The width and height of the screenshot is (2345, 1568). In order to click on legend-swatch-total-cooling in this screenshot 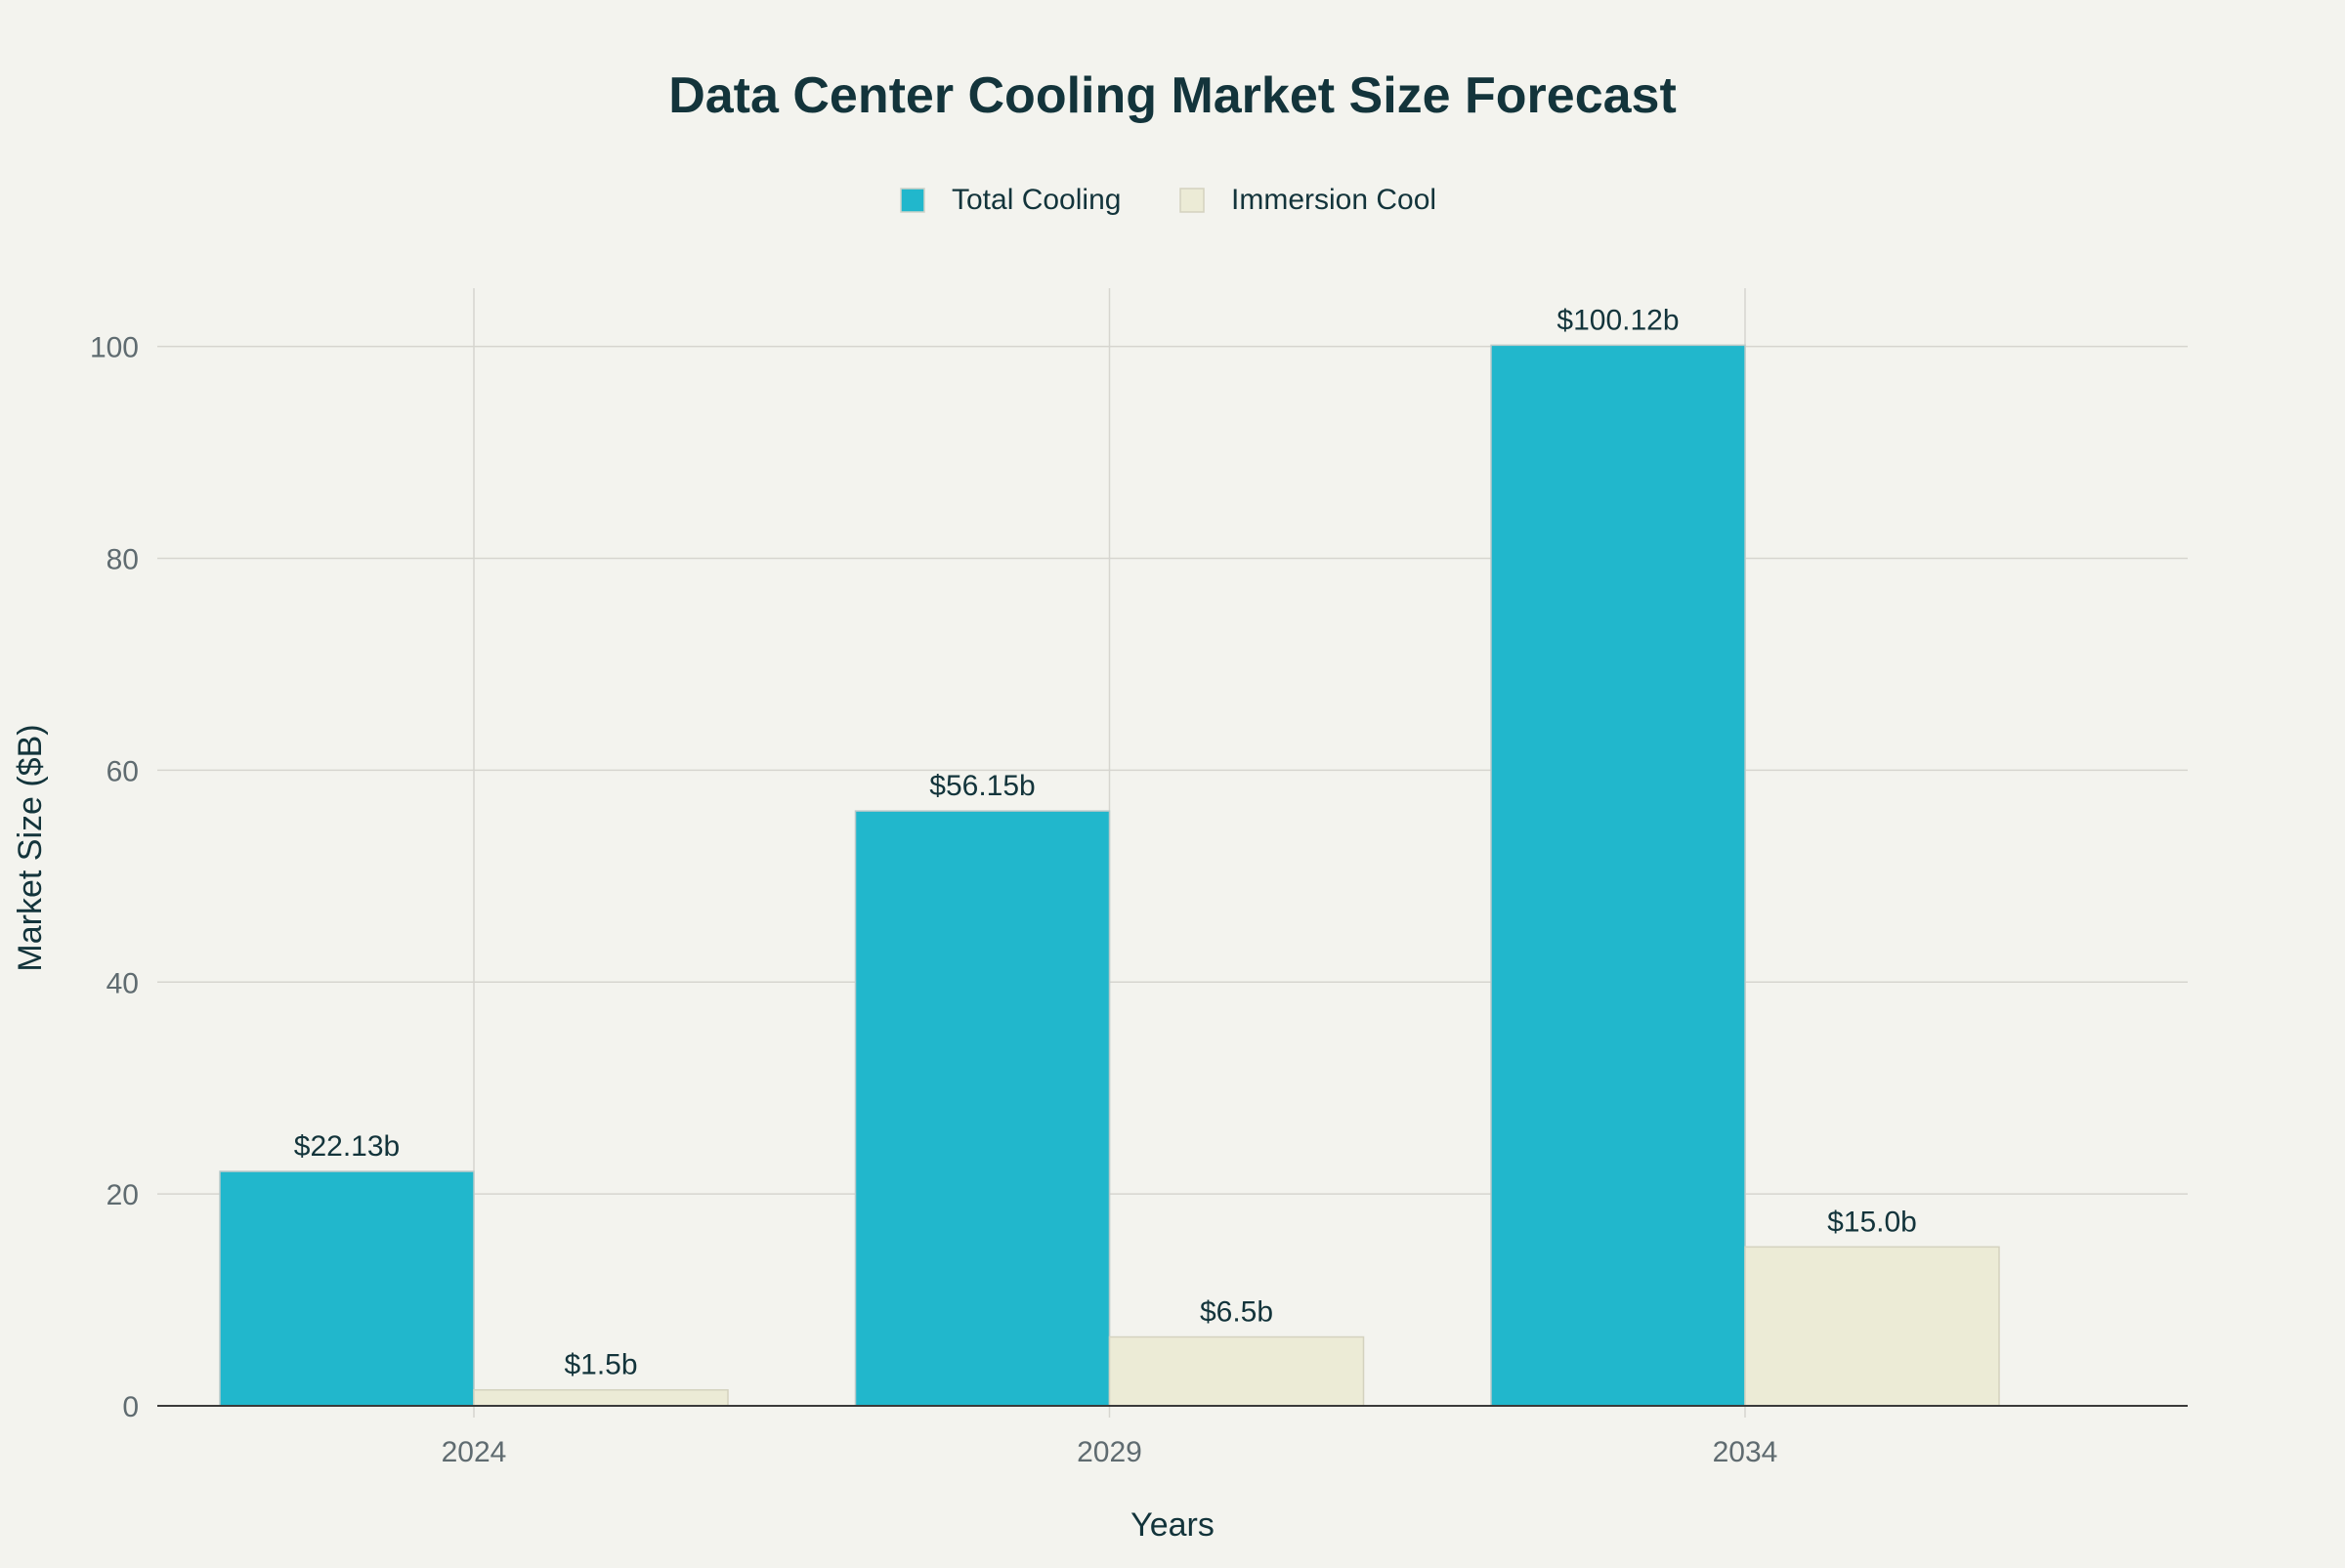, I will do `click(912, 200)`.